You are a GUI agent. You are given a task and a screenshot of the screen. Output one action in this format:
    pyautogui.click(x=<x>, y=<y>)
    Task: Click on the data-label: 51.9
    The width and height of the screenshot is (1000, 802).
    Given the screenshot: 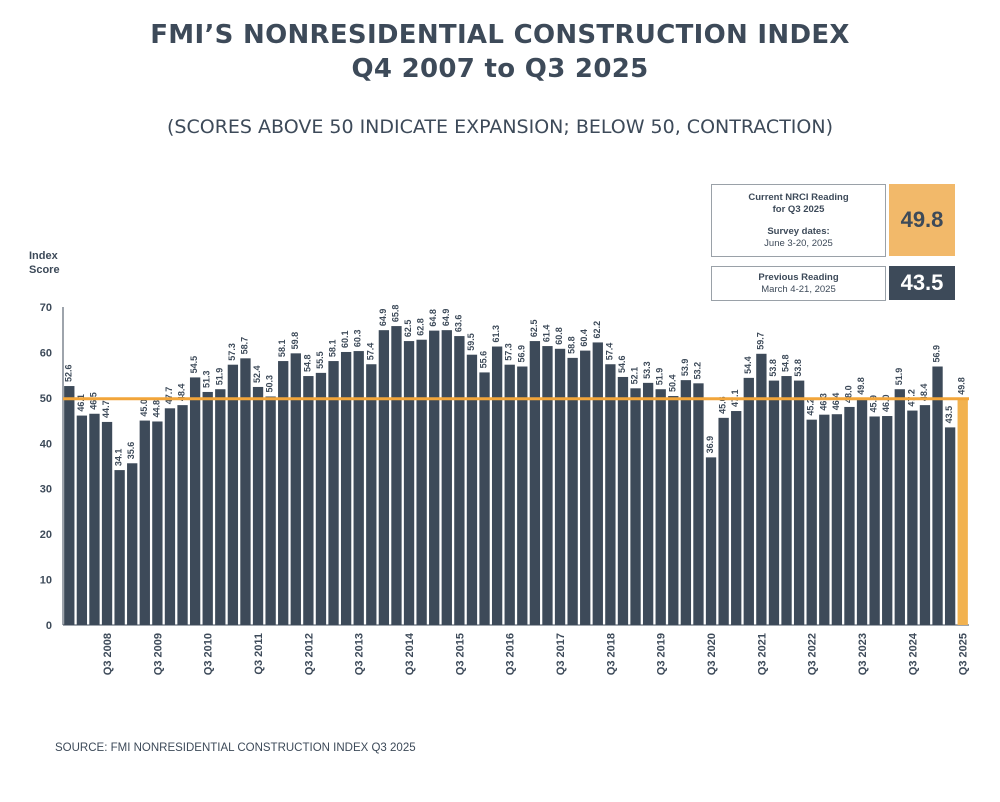 What is the action you would take?
    pyautogui.click(x=899, y=377)
    